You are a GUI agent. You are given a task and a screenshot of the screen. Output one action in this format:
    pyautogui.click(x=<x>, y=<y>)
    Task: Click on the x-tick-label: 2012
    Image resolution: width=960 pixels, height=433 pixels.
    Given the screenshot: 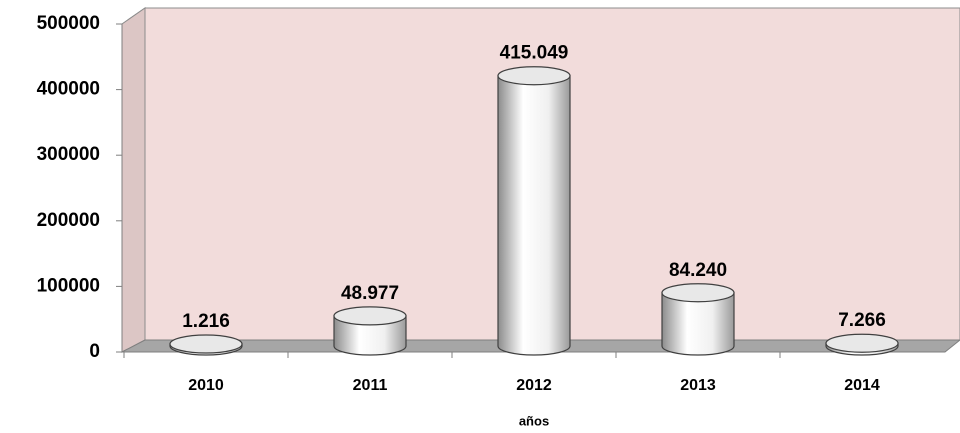 What is the action you would take?
    pyautogui.click(x=534, y=385)
    